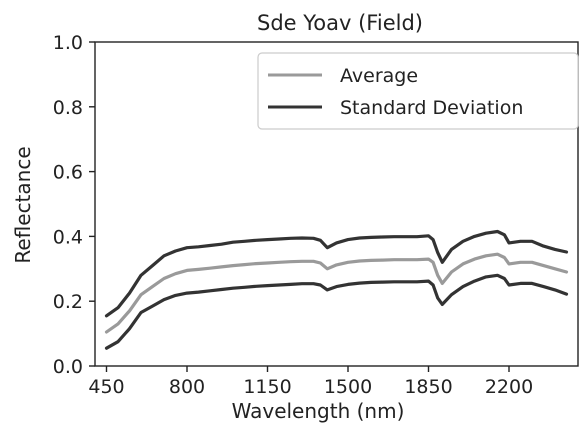  I want to click on legend: Average Standard Deviation, so click(418, 91).